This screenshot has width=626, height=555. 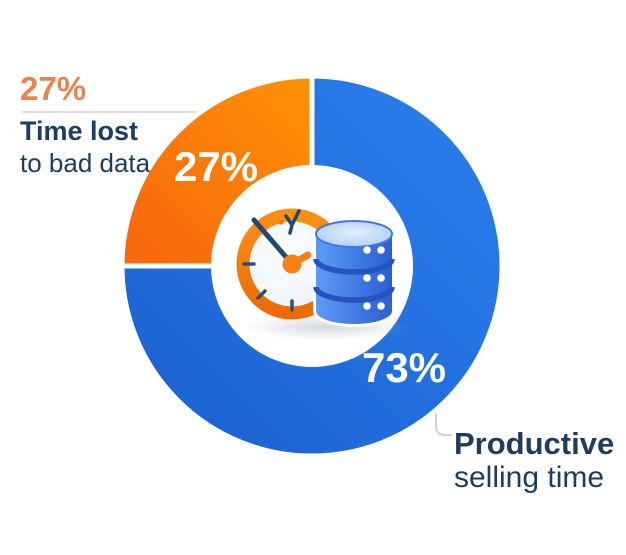 What do you see at coordinates (404, 367) in the screenshot?
I see `slice-label-productive: 73%` at bounding box center [404, 367].